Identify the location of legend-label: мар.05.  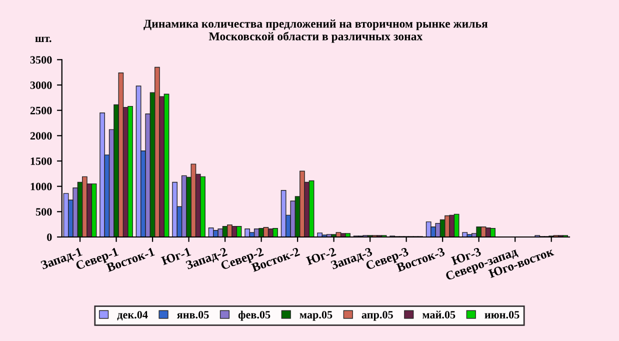
(316, 316).